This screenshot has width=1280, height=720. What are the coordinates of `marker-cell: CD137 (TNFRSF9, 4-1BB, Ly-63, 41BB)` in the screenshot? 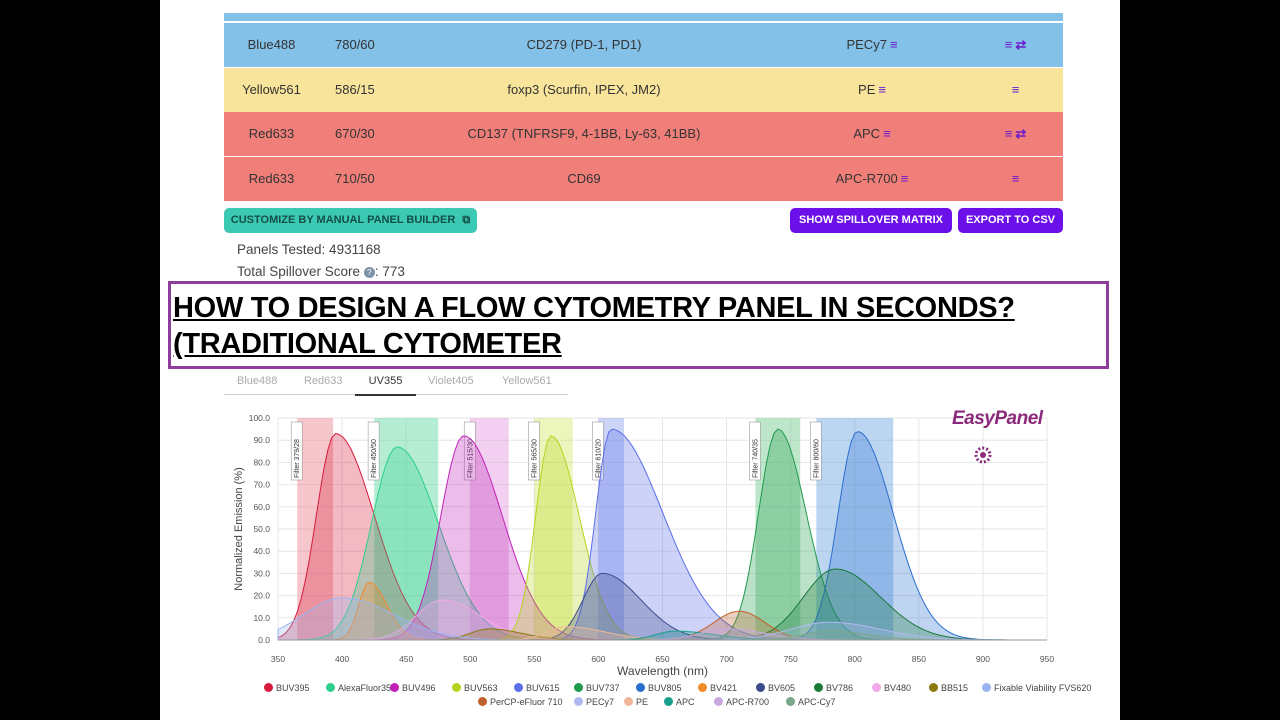 It's located at (584, 133).